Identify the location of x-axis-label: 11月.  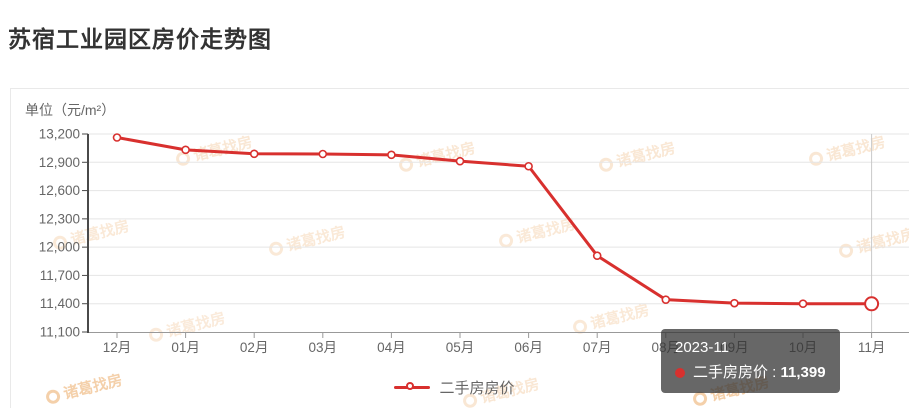
(872, 347).